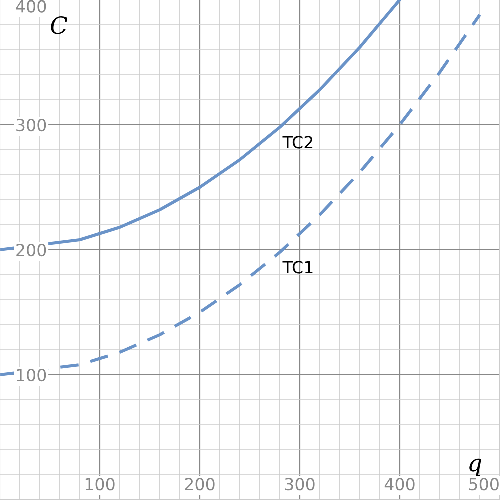  What do you see at coordinates (399, 484) in the screenshot?
I see `x-tick-label: 400` at bounding box center [399, 484].